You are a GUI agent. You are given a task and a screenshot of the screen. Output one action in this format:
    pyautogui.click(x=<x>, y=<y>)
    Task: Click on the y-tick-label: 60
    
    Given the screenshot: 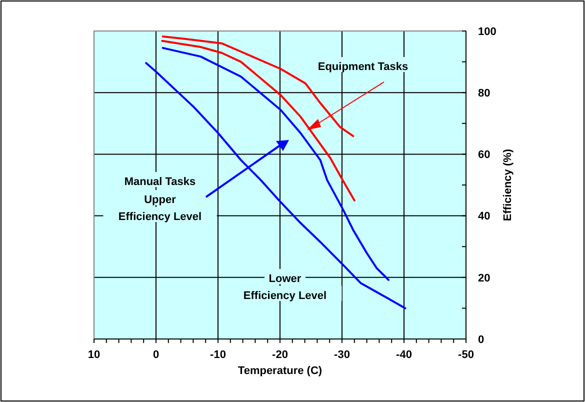 What is the action you would take?
    pyautogui.click(x=484, y=155)
    